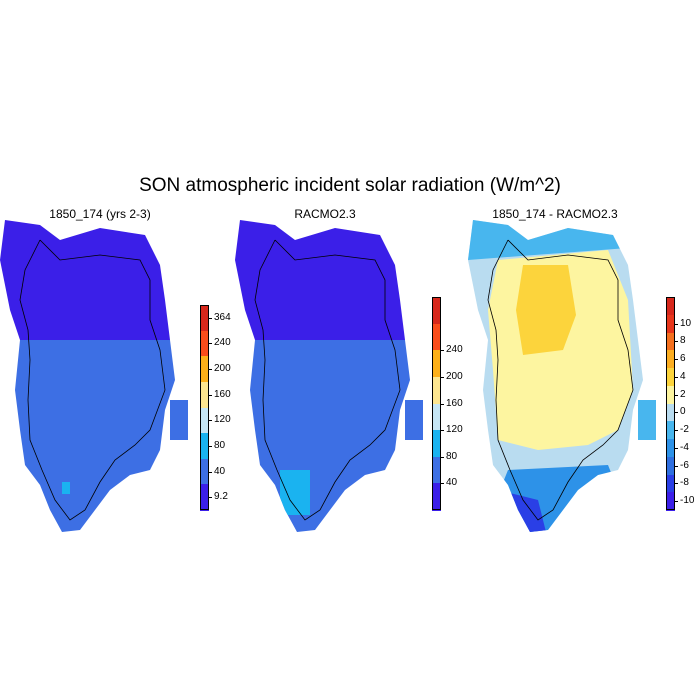 This screenshot has height=700, width=700. I want to click on colorbar-label: 2, so click(683, 394).